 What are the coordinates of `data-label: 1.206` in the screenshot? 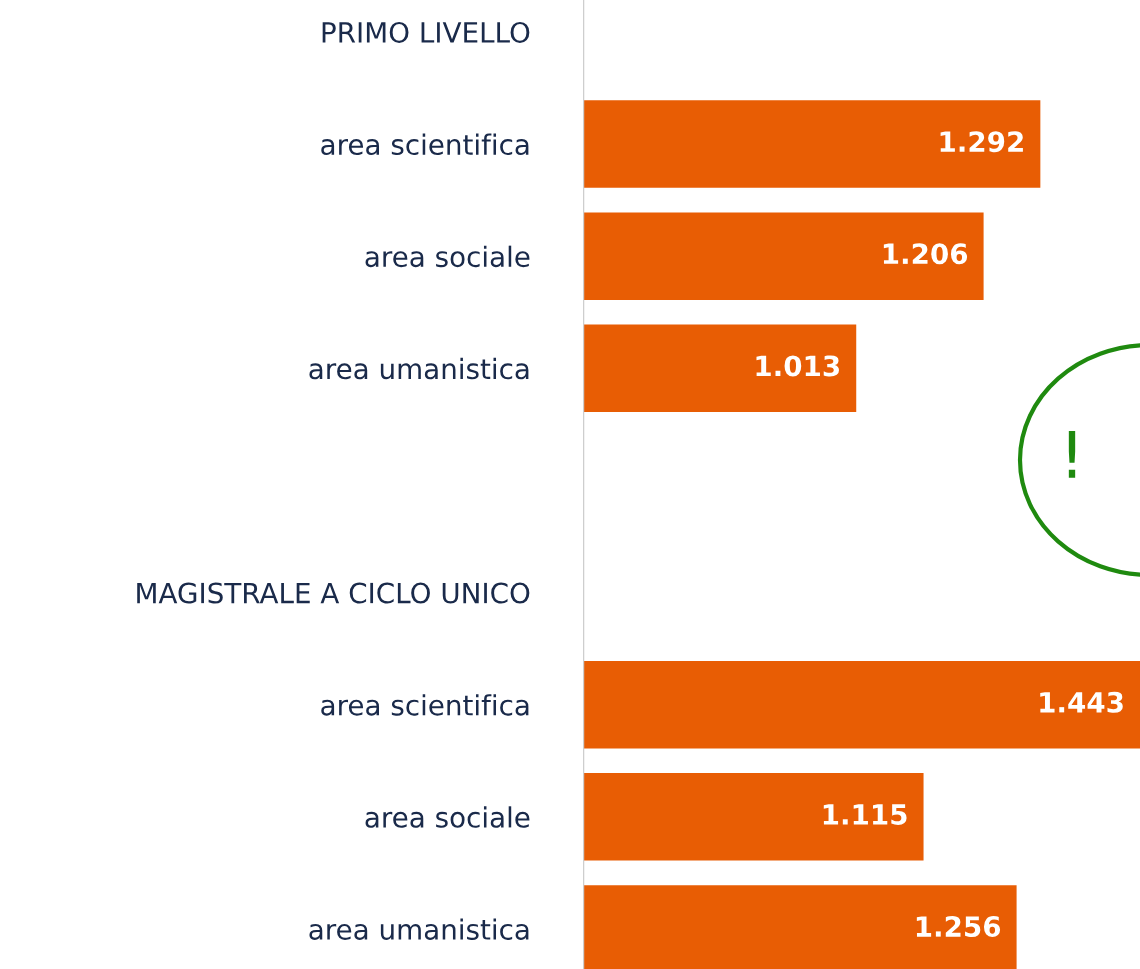 It's located at (925, 254).